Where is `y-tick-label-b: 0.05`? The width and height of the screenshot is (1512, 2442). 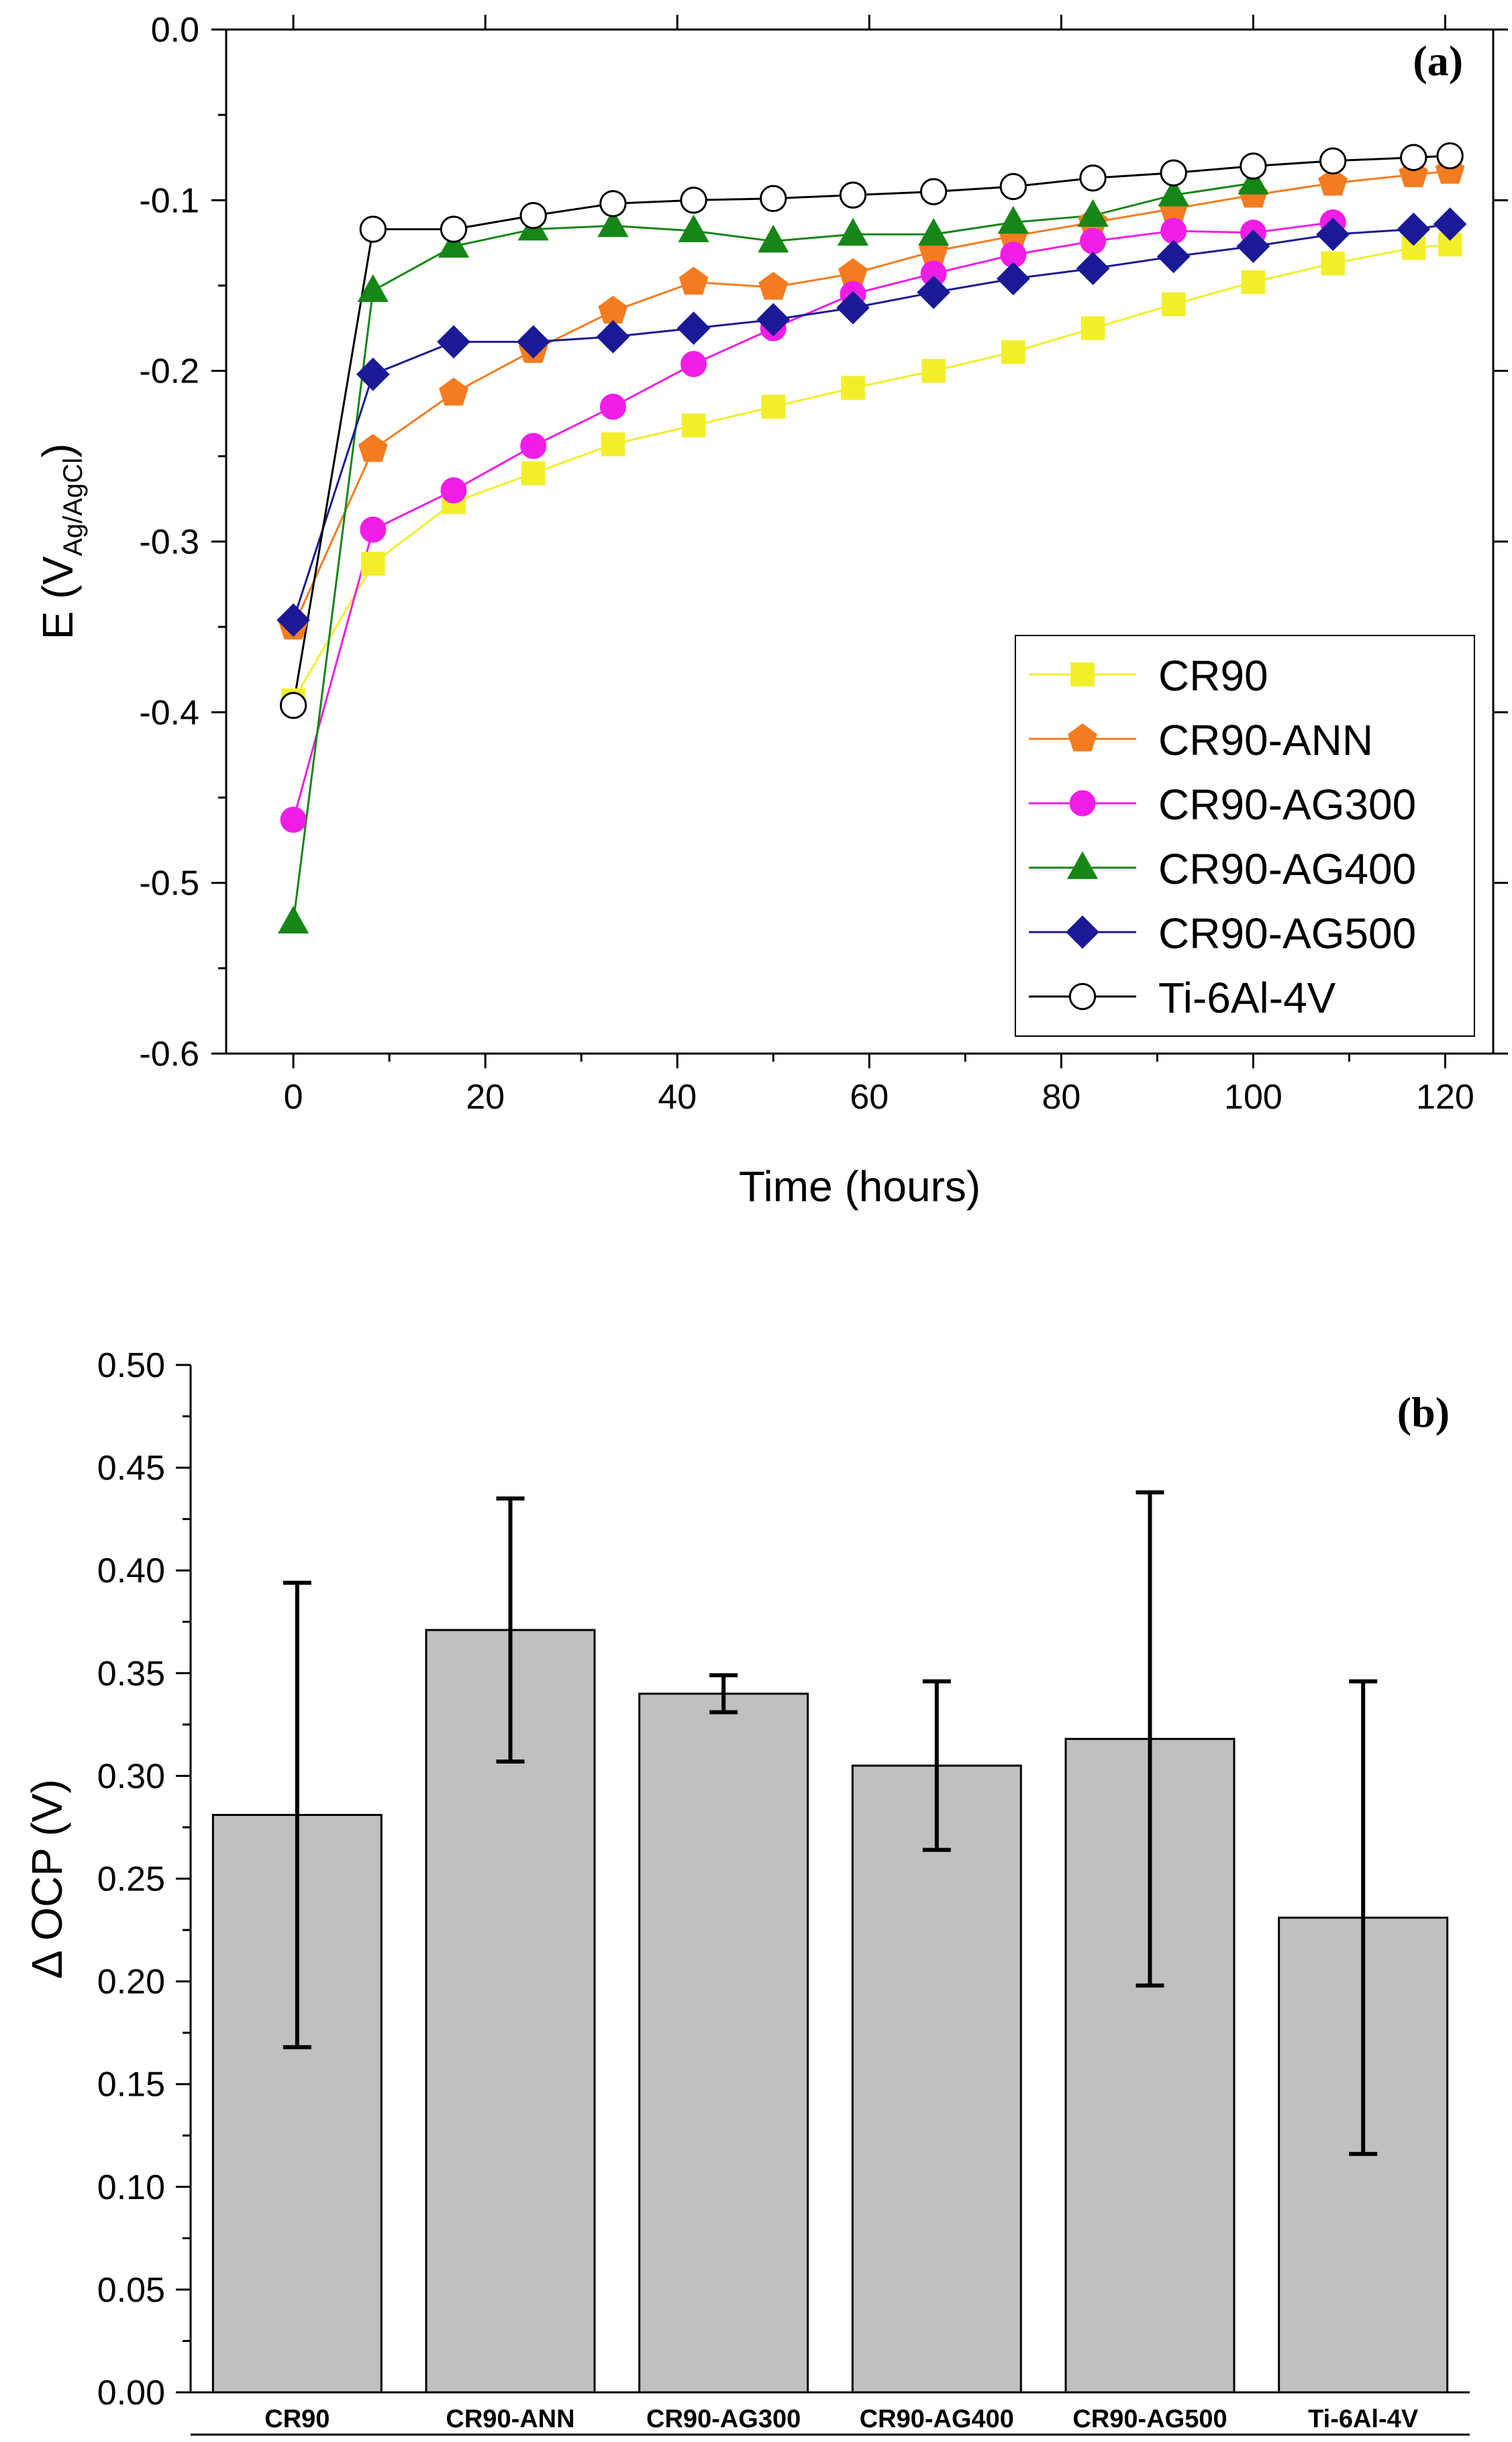
y-tick-label-b: 0.05 is located at coordinates (131, 2290).